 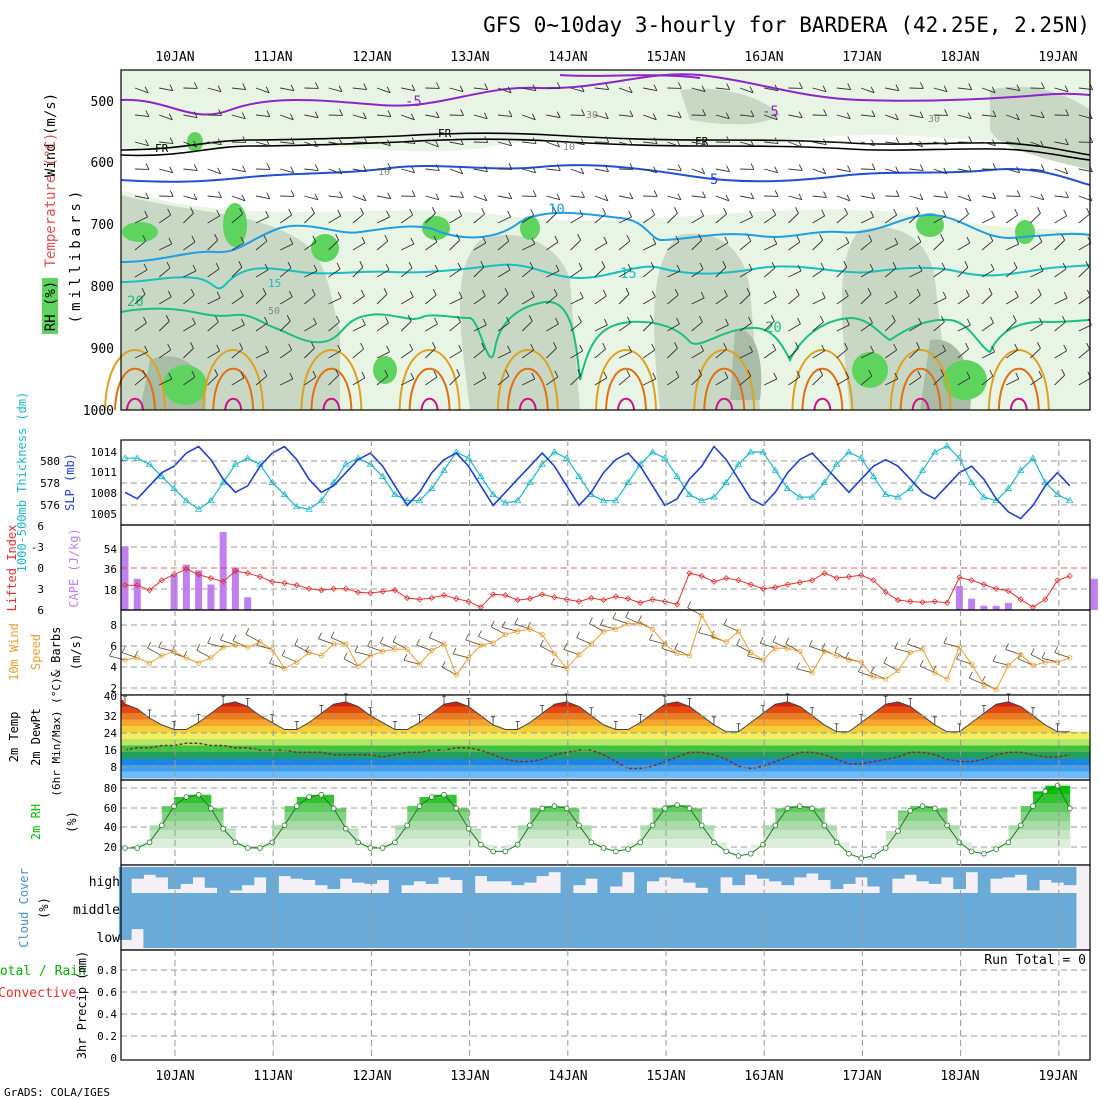 What do you see at coordinates (235, 225) in the screenshot?
I see `rh-moist-cell` at bounding box center [235, 225].